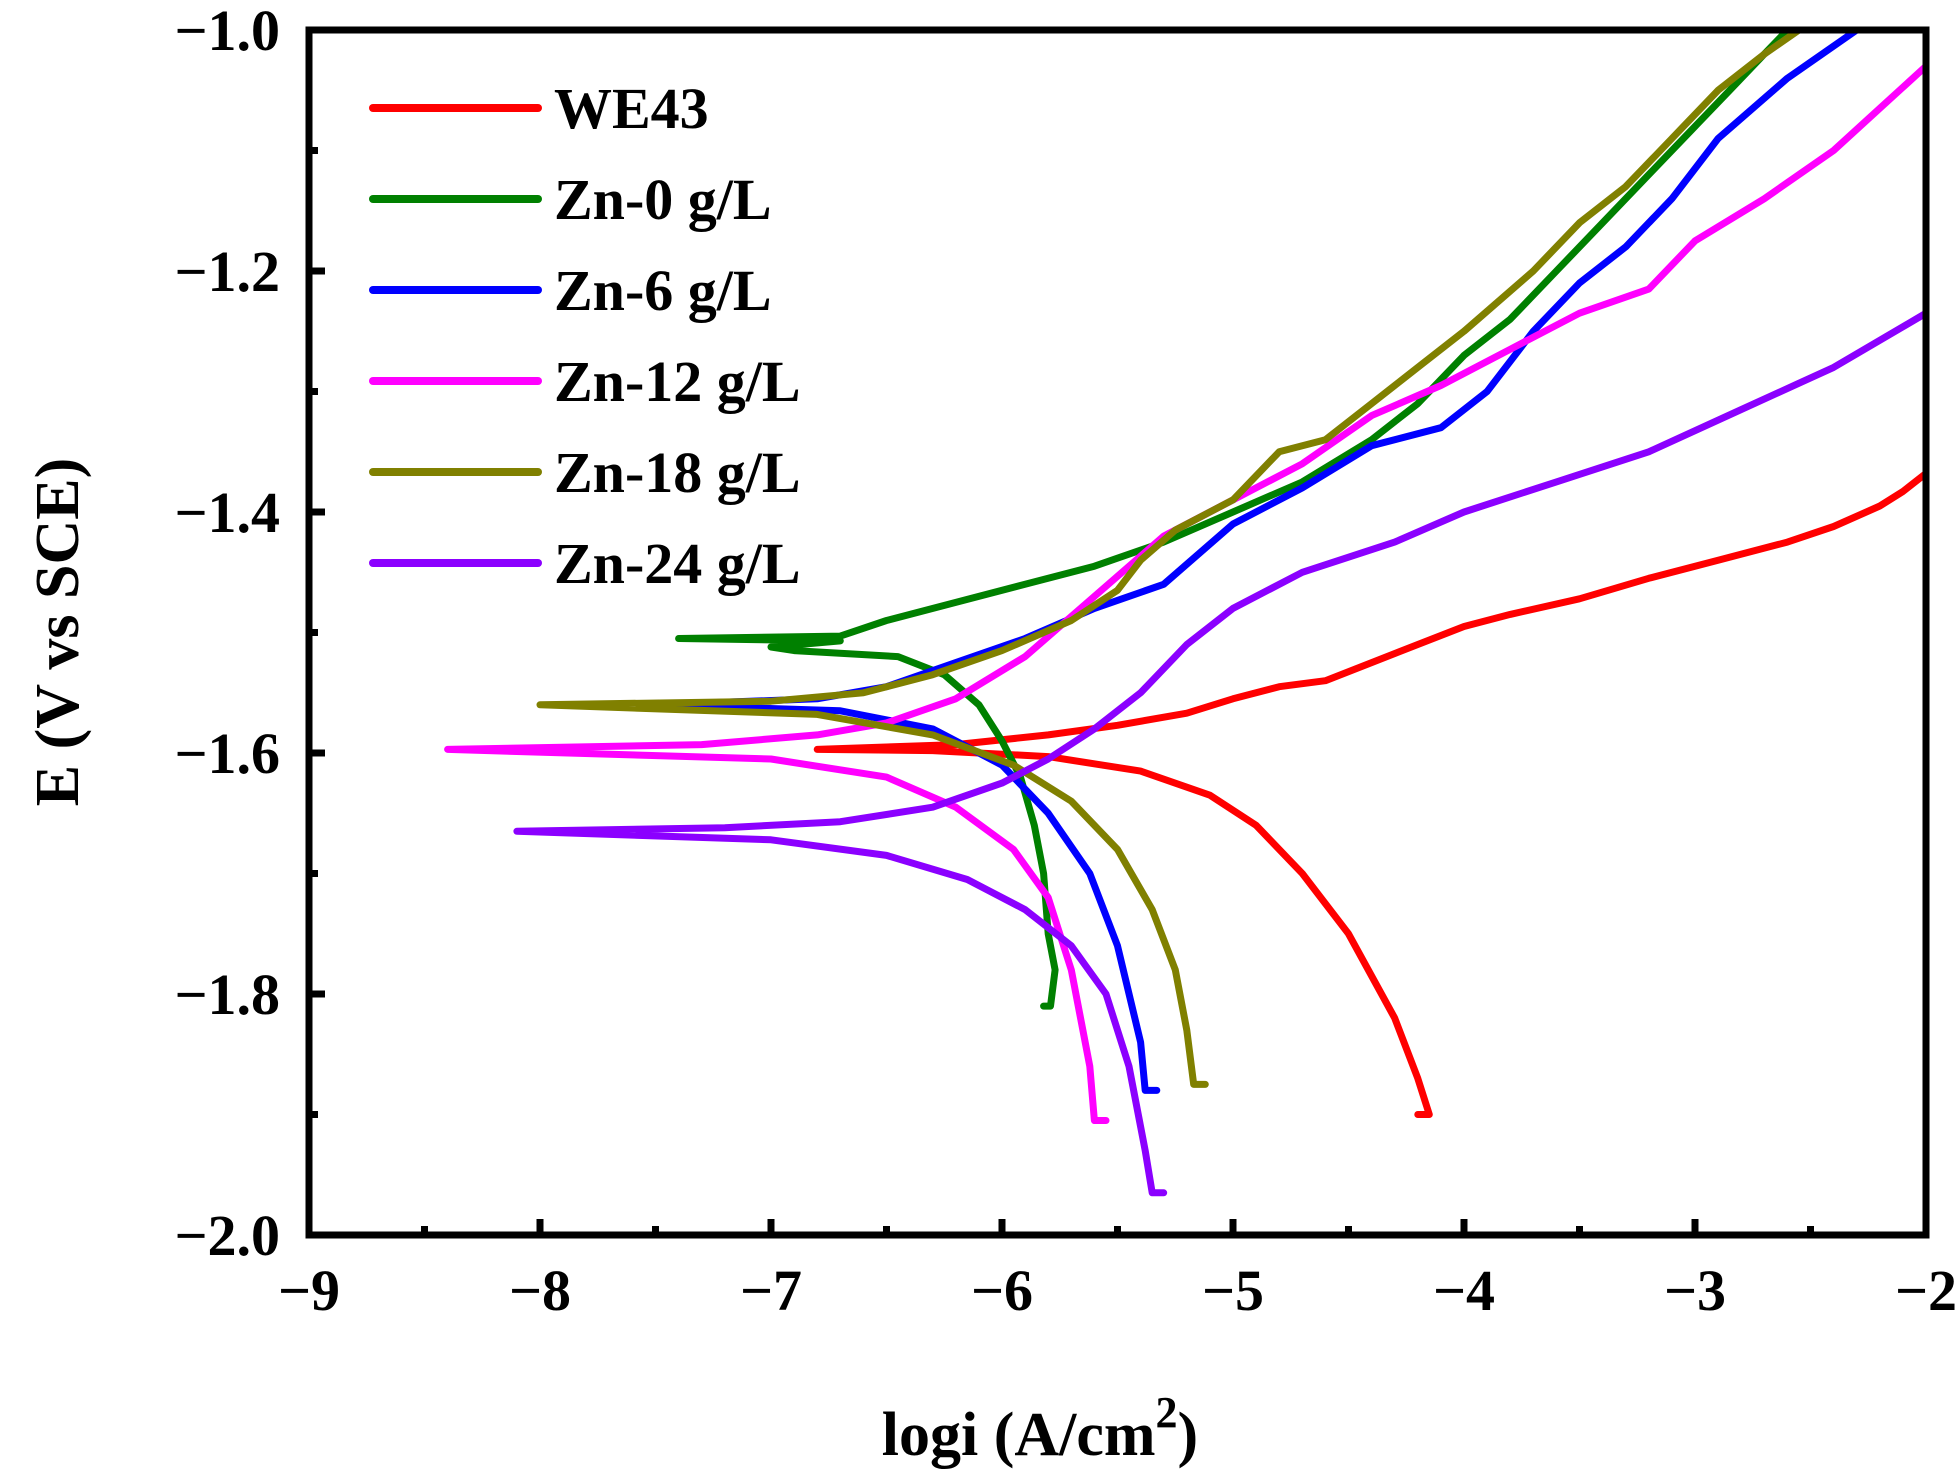 The width and height of the screenshot is (1955, 1482). I want to click on legend-label-1: Zn-0 g/L, so click(663, 199).